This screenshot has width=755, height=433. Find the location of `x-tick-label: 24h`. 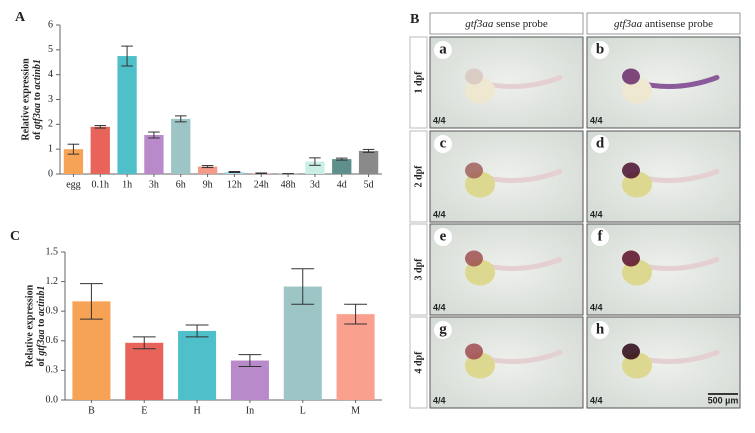

x-tick-label: 24h is located at coordinates (261, 184).